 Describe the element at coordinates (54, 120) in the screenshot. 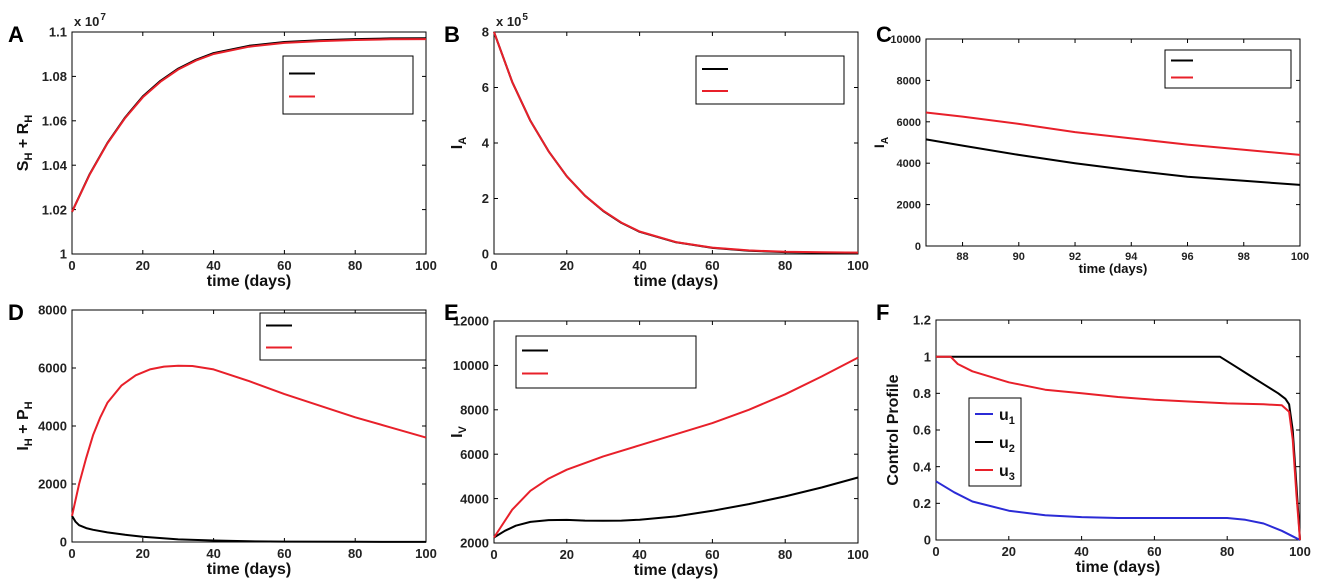

I see `y-tick-label: 1.06` at that location.